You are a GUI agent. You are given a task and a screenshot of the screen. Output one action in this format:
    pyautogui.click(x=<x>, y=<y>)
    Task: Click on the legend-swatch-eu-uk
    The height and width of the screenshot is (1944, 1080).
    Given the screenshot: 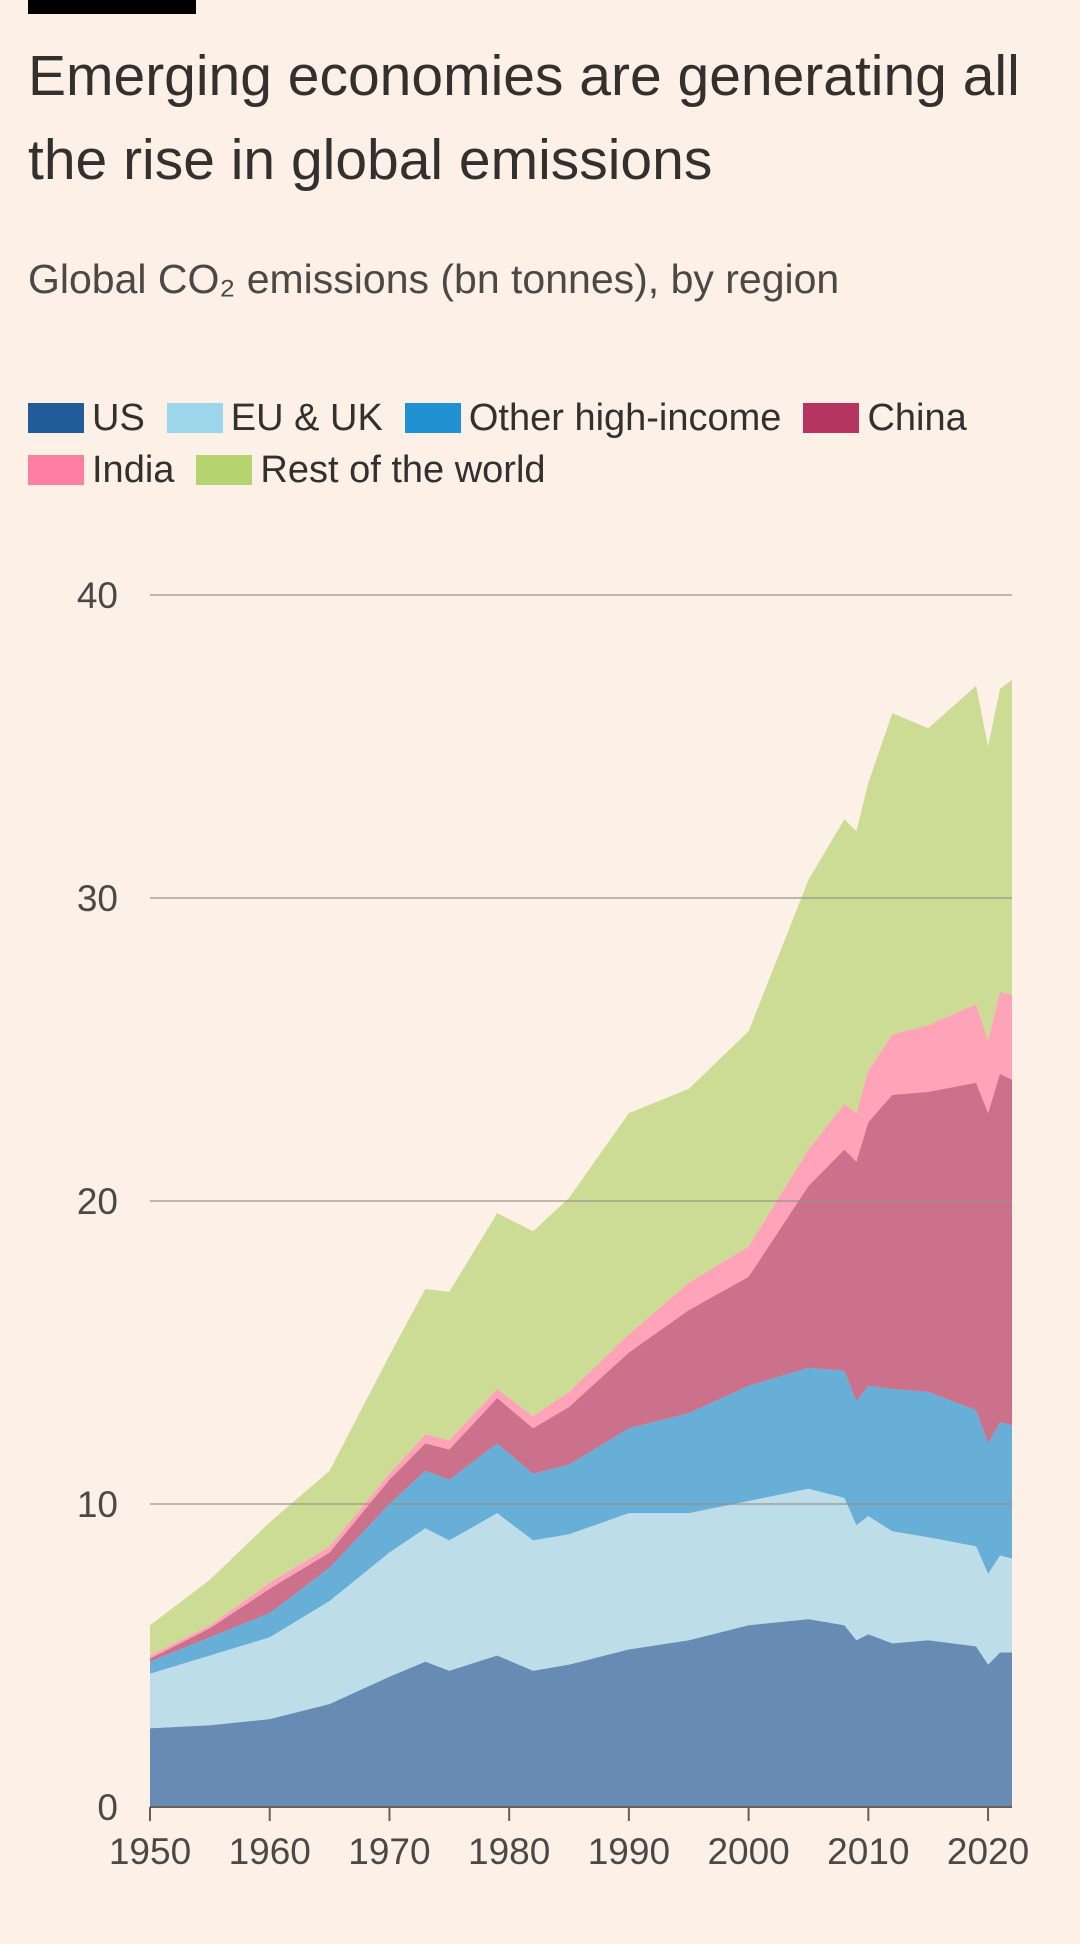 What is the action you would take?
    pyautogui.click(x=194, y=418)
    